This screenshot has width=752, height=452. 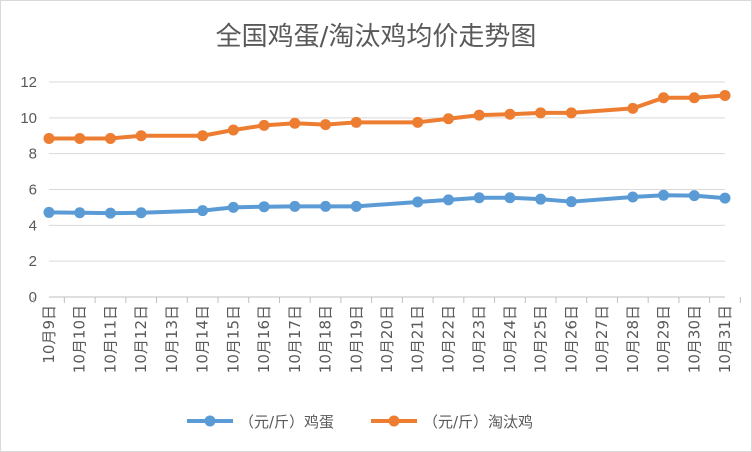 I want to click on y-tick-label: 2, so click(x=33, y=261).